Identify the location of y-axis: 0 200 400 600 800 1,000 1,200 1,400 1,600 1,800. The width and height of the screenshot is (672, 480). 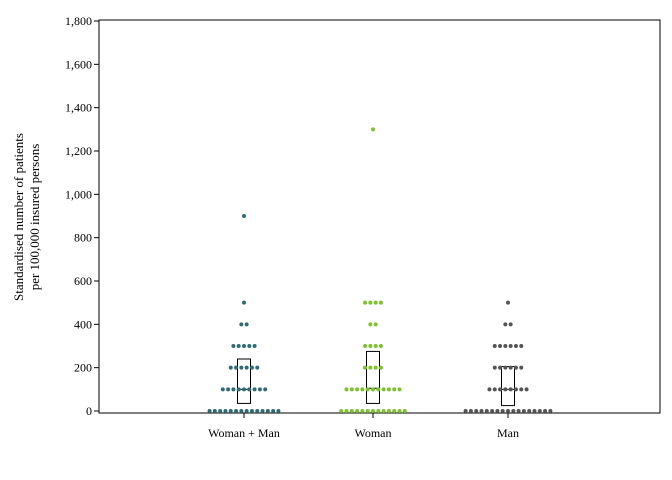
(82, 216).